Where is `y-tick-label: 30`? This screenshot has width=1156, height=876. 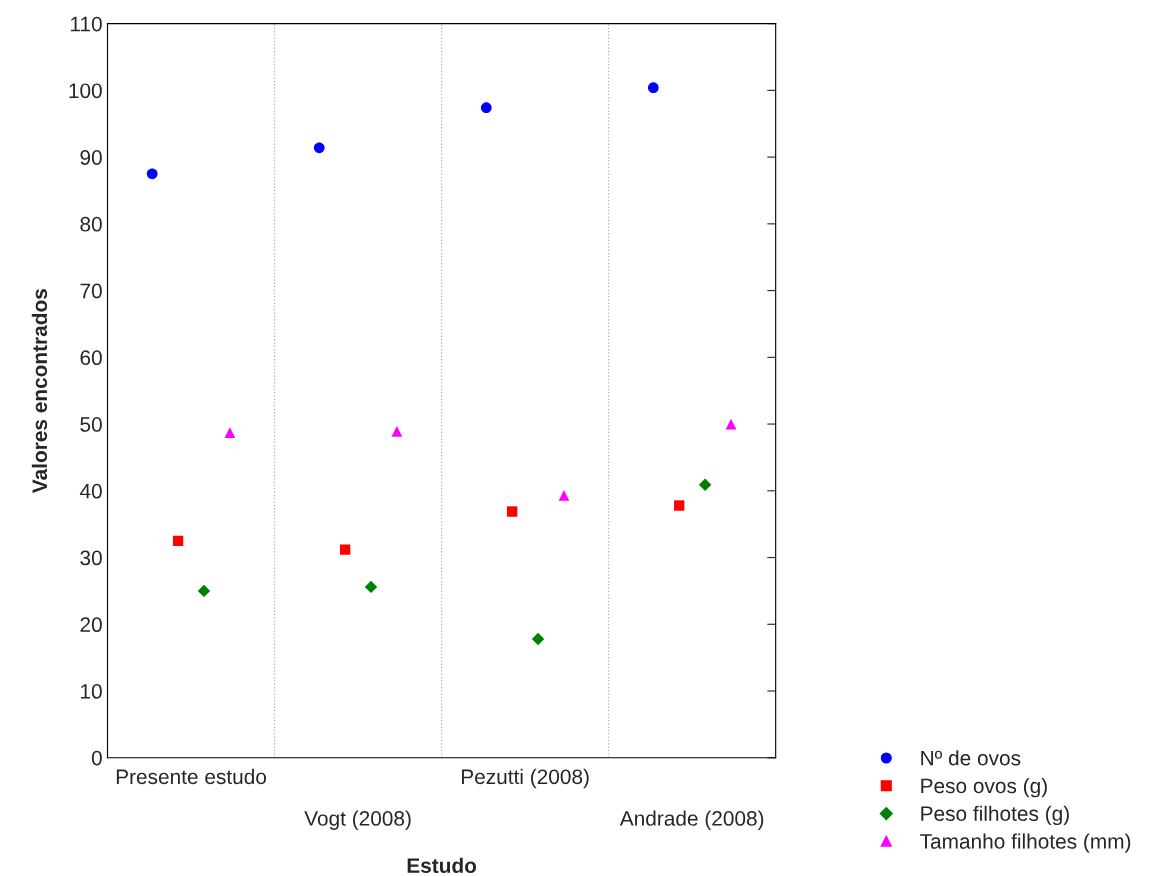 y-tick-label: 30 is located at coordinates (91, 558).